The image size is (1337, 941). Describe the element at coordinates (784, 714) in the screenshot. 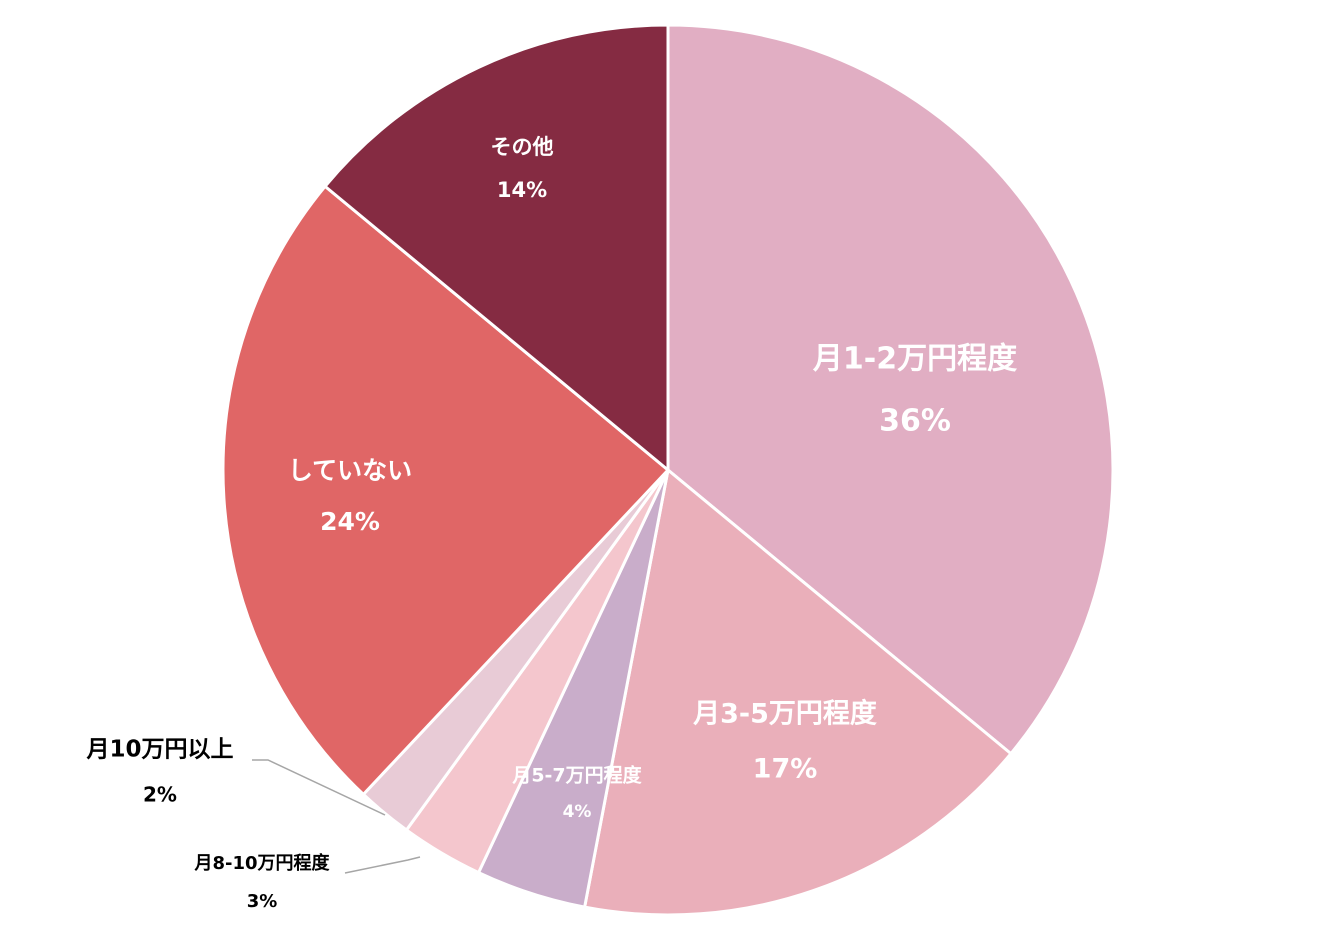

I see `slice-category-label: 月3-5万円程度` at that location.